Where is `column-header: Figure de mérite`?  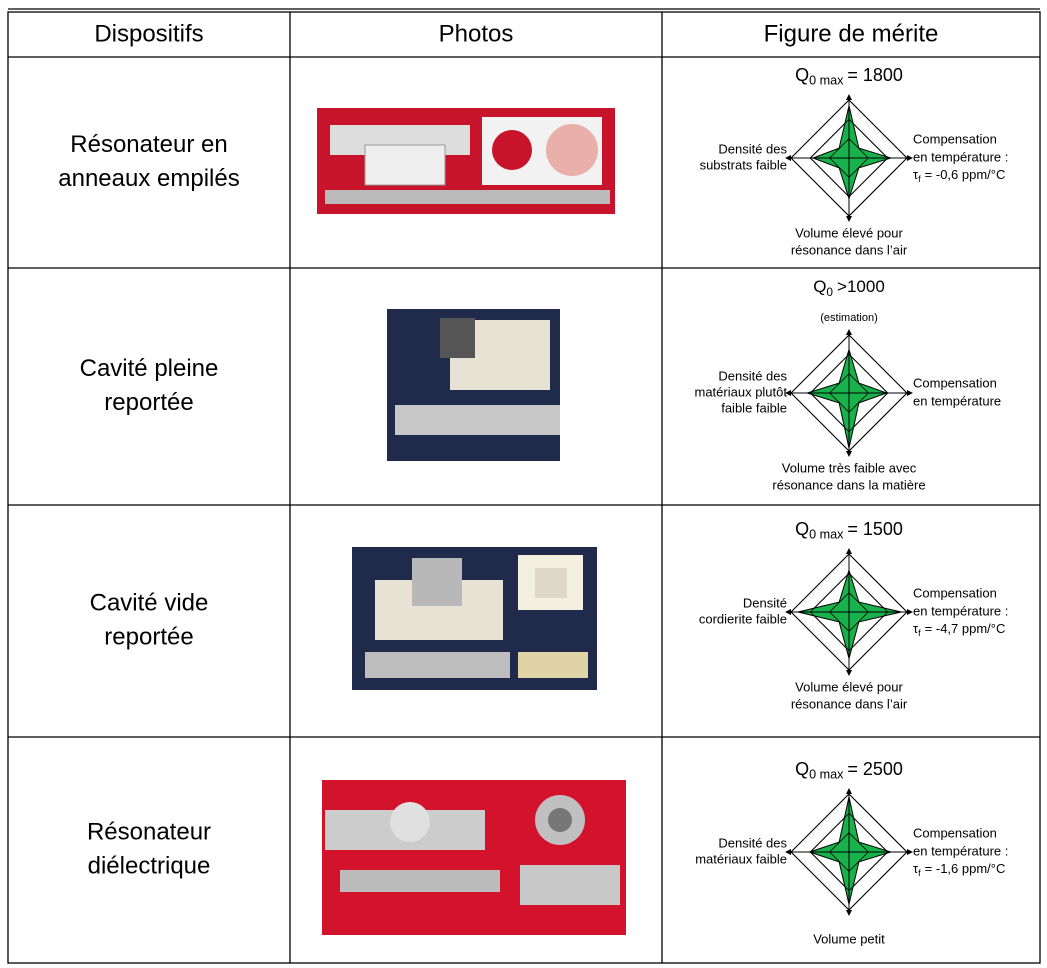
column-header: Figure de mérite is located at coordinates (851, 33).